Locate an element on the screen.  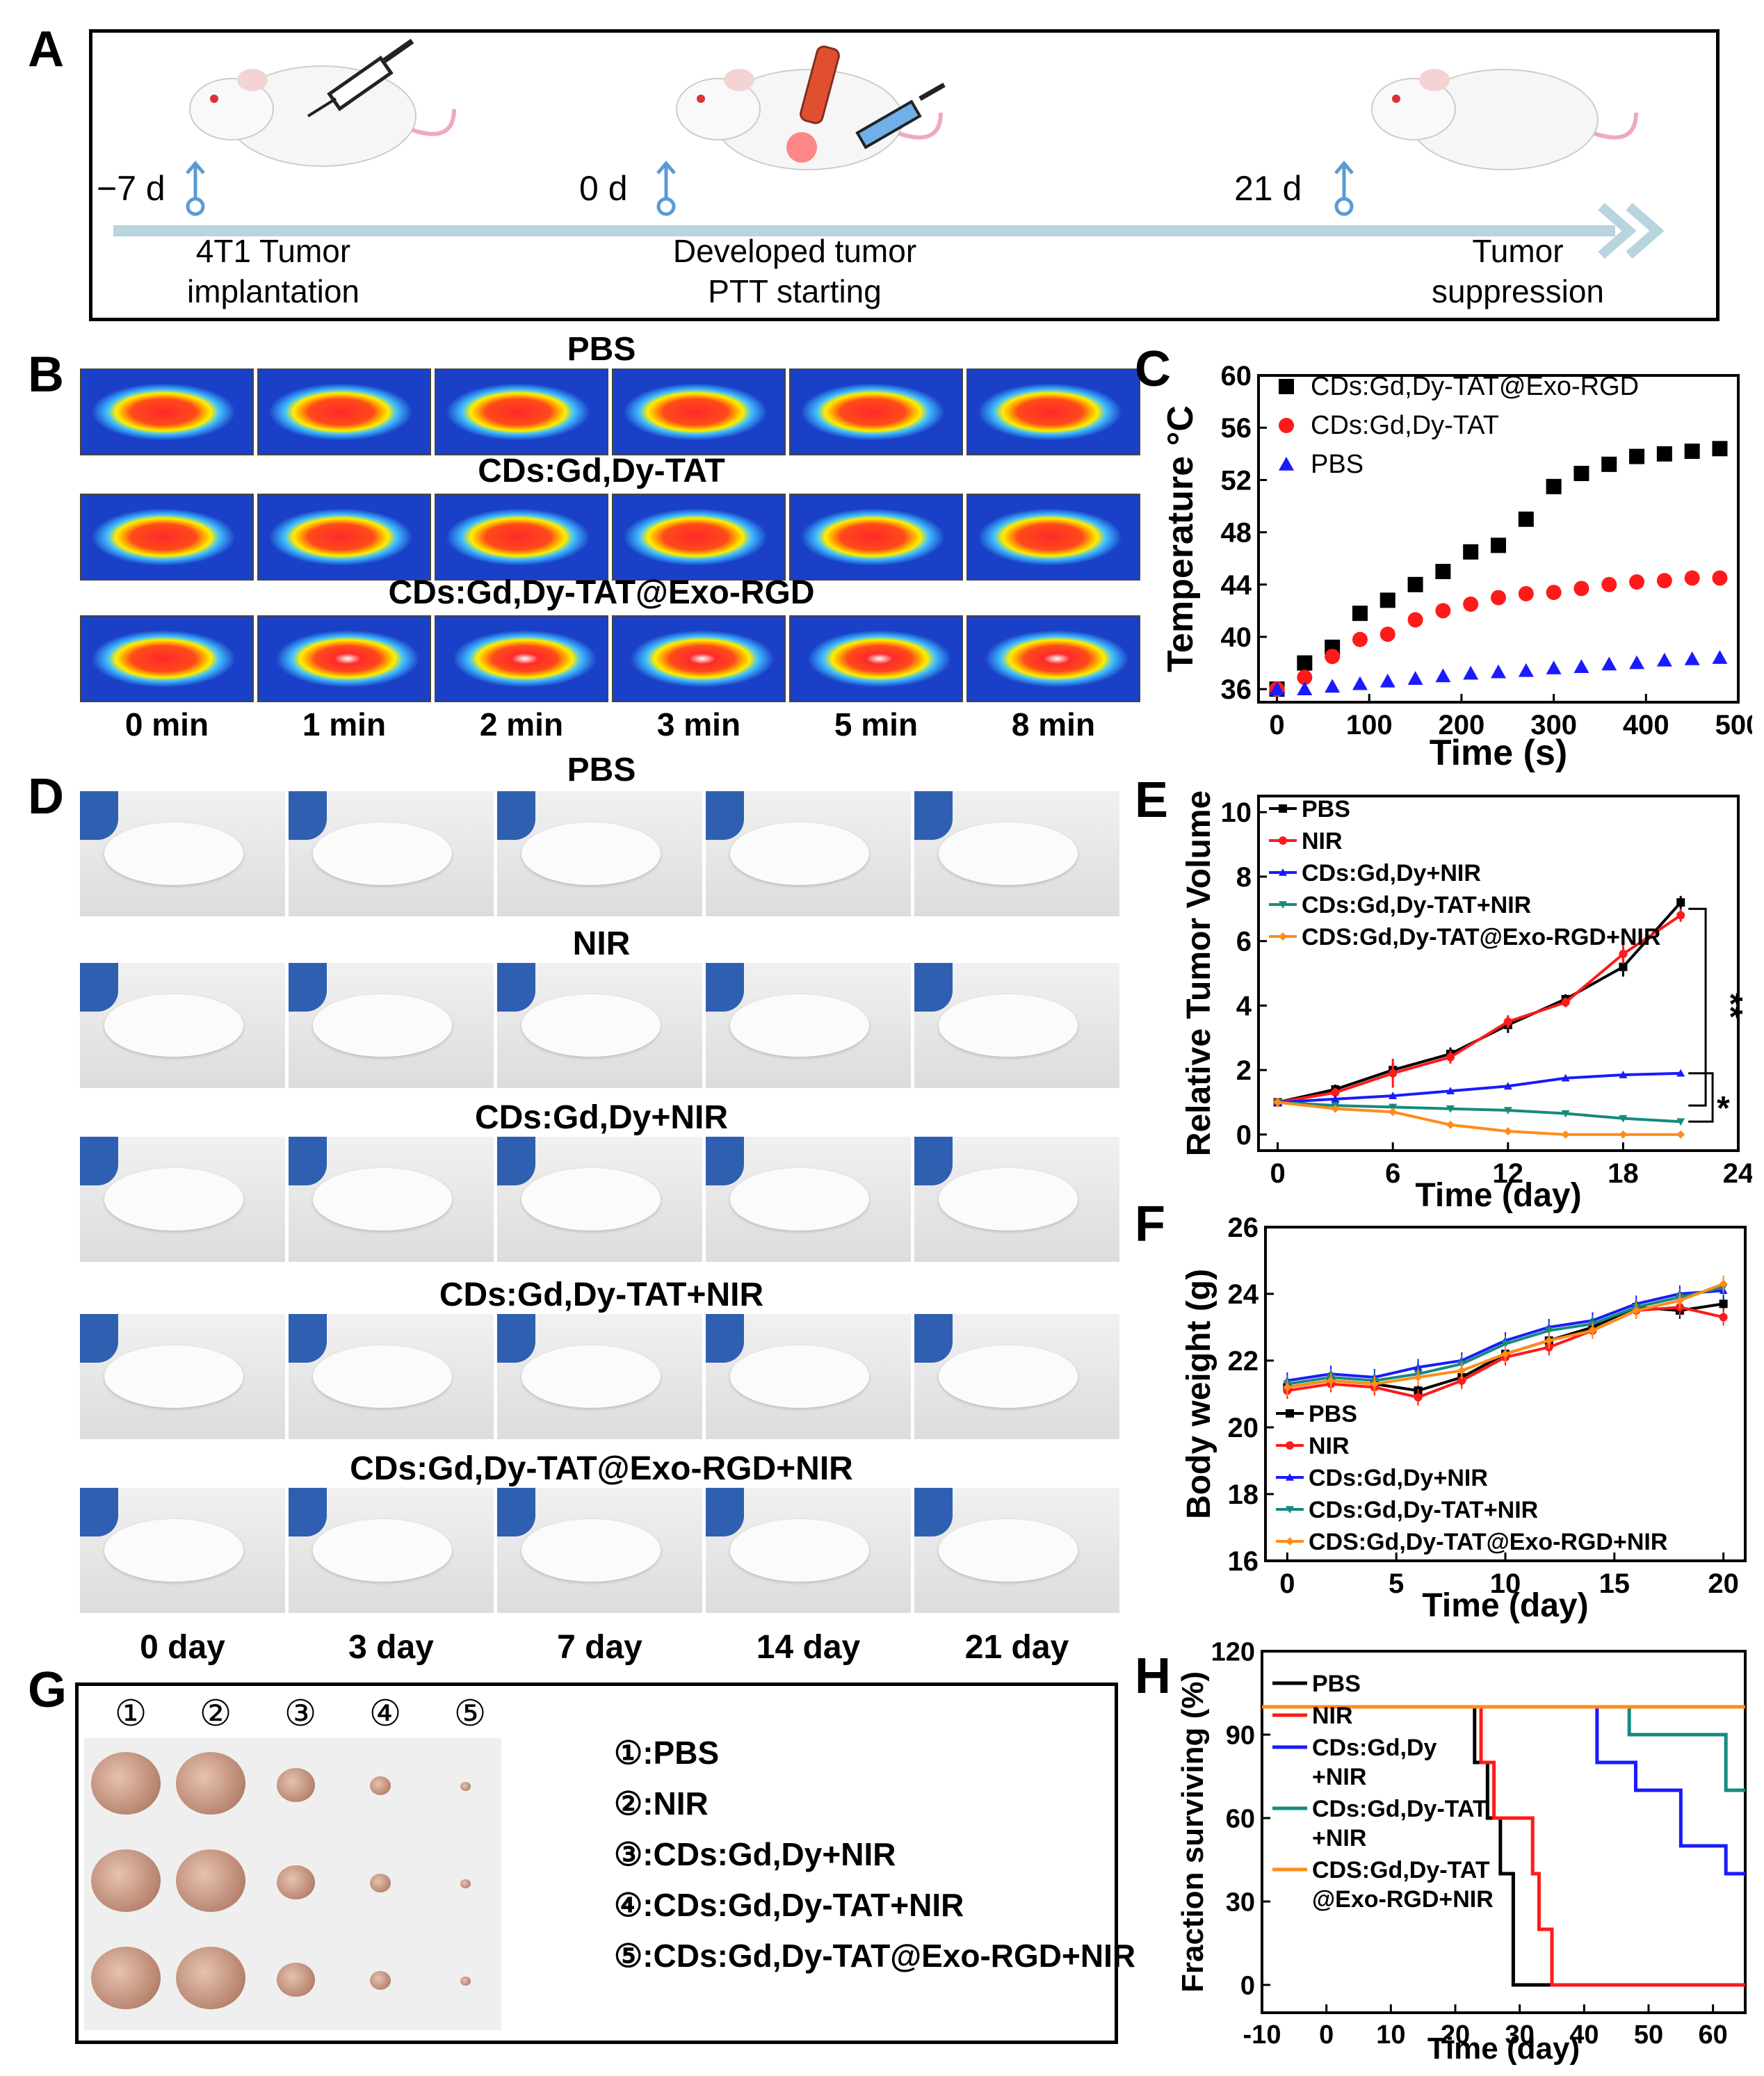
photo-day-label: 3 day is located at coordinates (391, 1648).